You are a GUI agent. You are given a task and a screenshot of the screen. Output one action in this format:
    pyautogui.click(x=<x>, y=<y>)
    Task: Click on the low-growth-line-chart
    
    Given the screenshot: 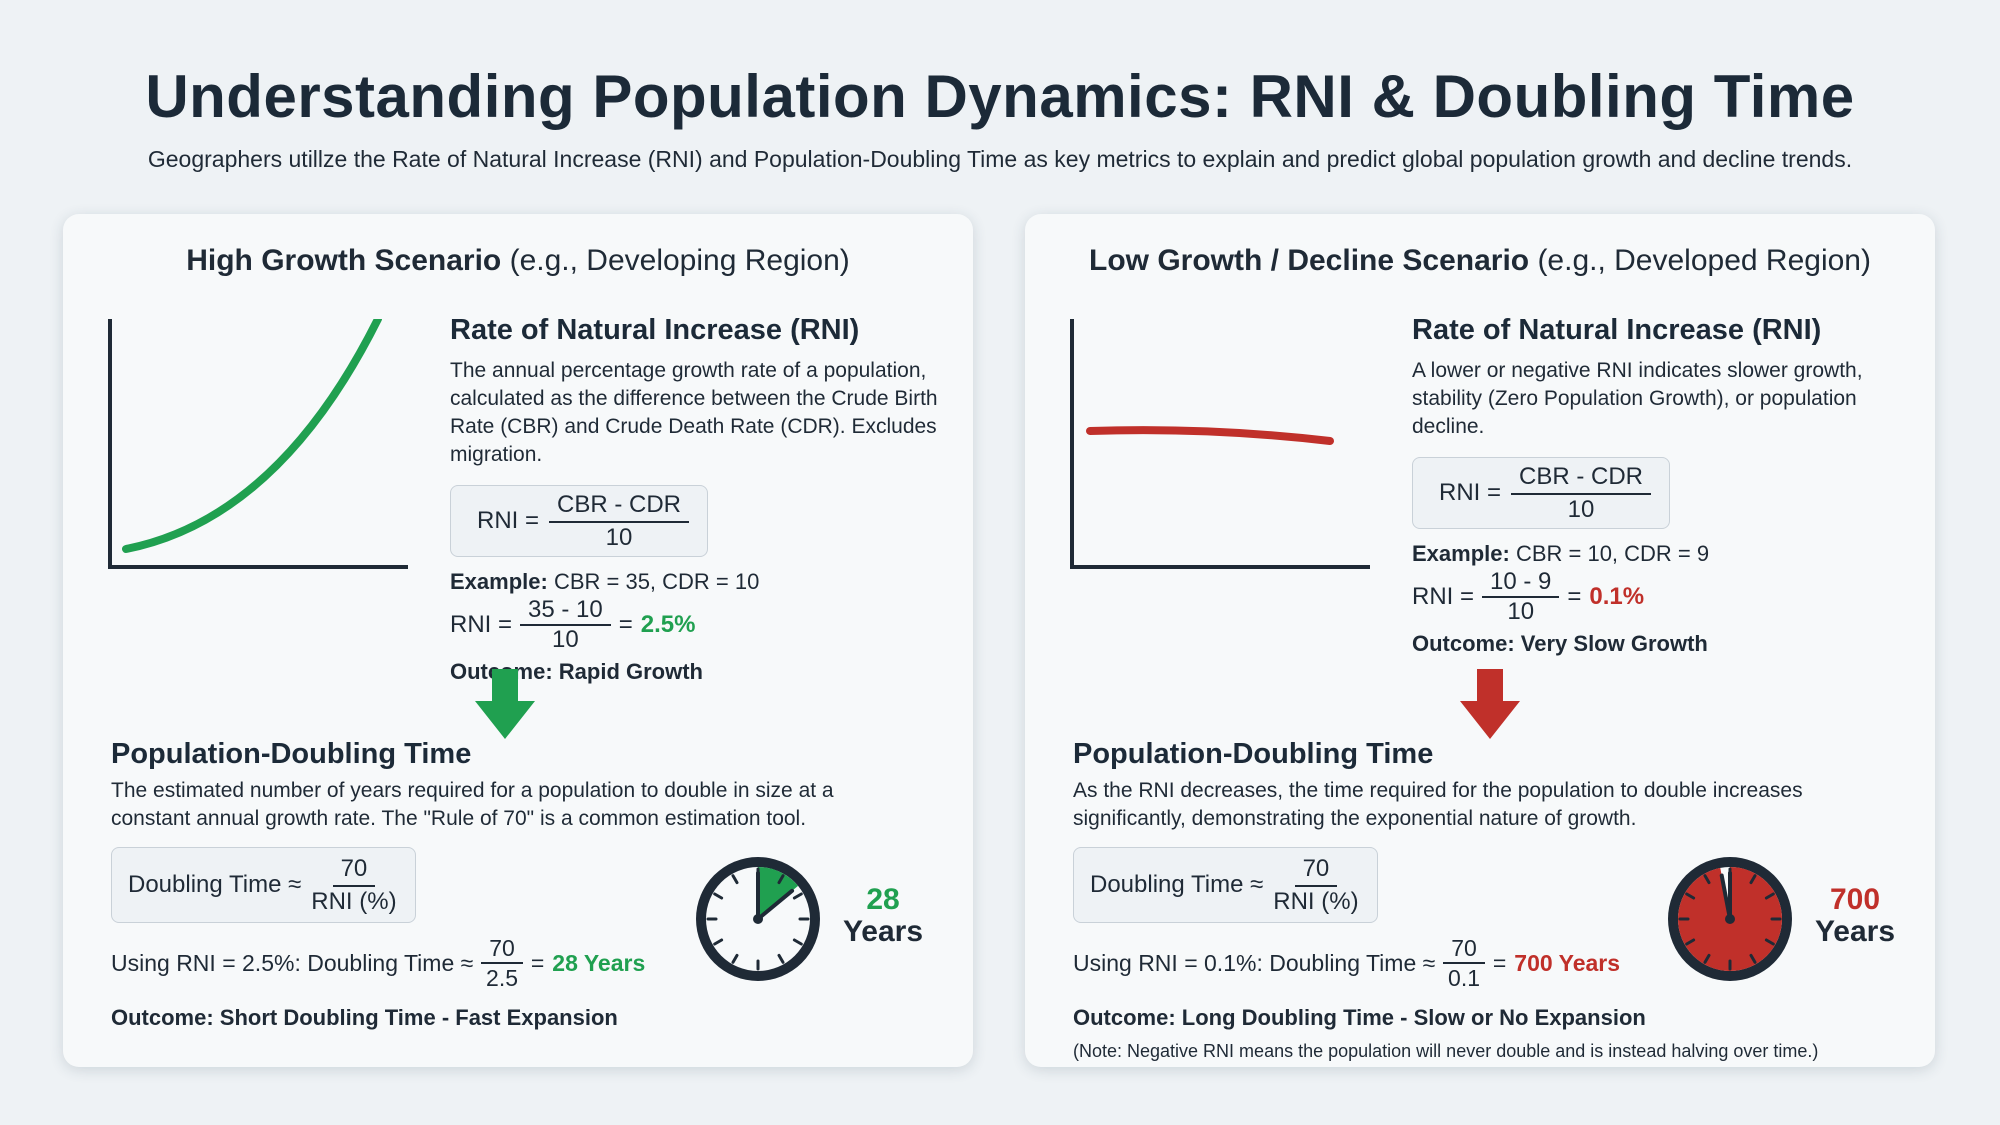 What is the action you would take?
    pyautogui.click(x=1220, y=444)
    